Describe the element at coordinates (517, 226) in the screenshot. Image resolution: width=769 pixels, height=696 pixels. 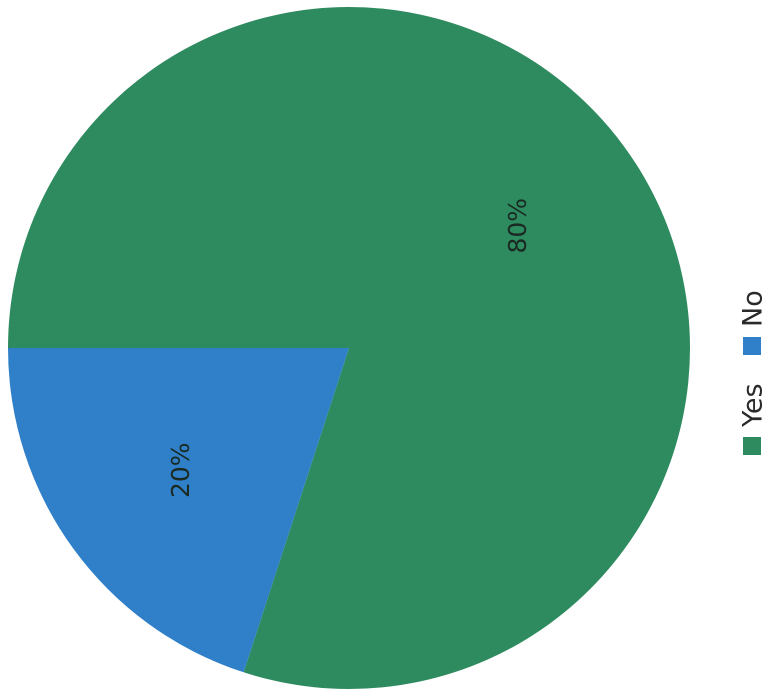
I see `slice-value-label-yes: 80%` at that location.